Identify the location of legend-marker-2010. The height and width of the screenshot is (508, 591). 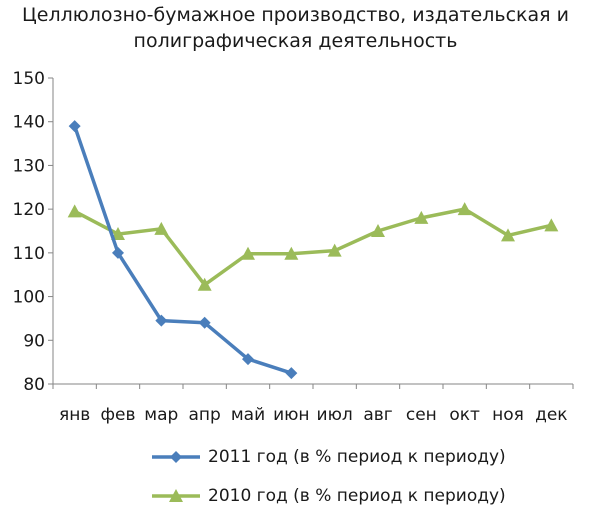
(176, 495).